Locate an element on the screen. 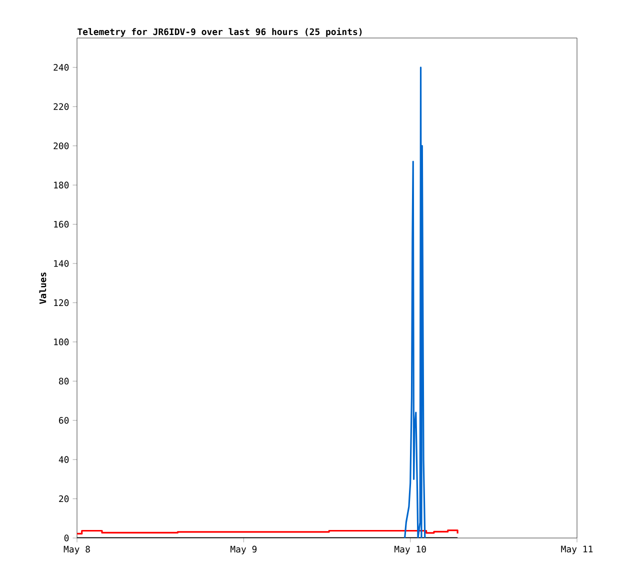 This screenshot has height=579, width=618. y-tick-label: 40 is located at coordinates (63, 459).